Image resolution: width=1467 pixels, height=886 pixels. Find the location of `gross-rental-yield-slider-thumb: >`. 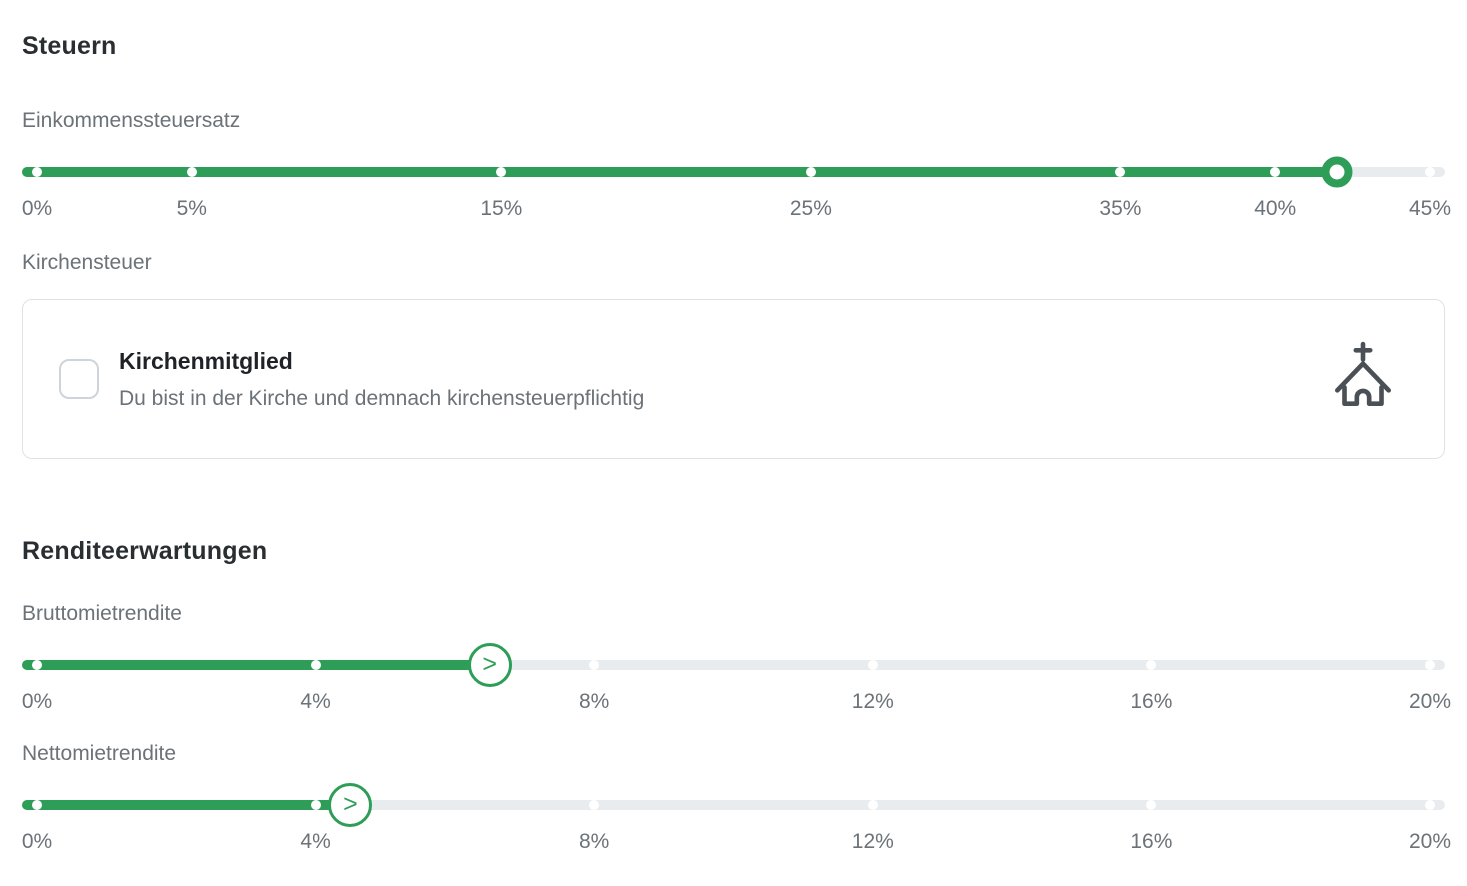

gross-rental-yield-slider-thumb: > is located at coordinates (489, 665).